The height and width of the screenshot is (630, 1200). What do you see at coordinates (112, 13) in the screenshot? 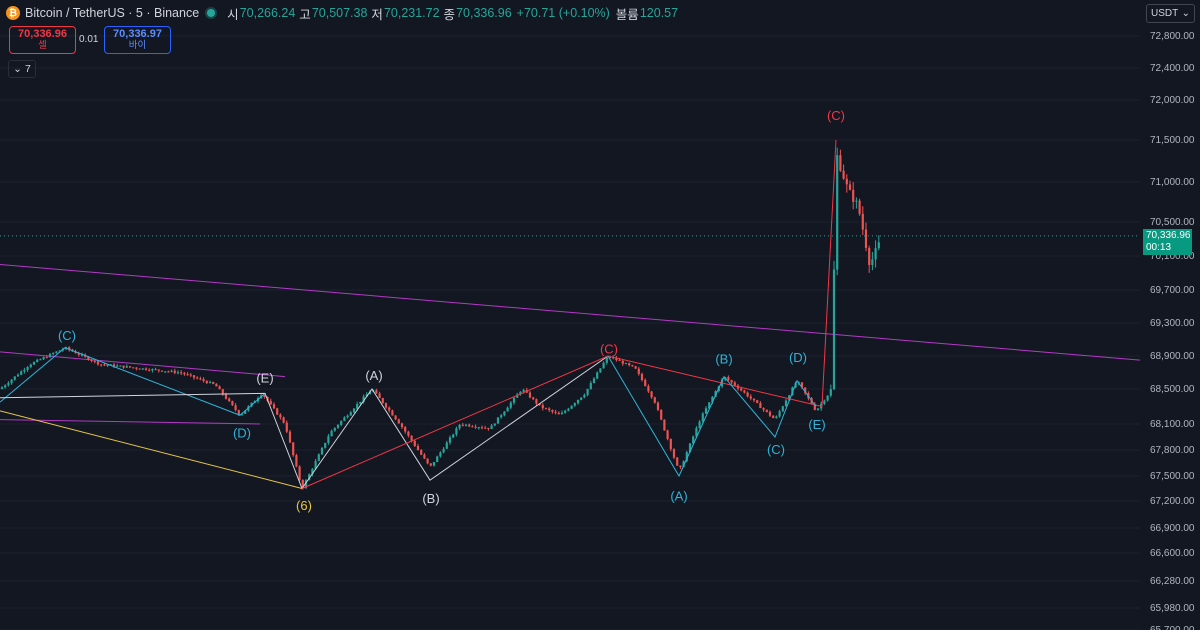
I see `symbol-title: Bitcoin / TetherUS · 5 · Binance` at bounding box center [112, 13].